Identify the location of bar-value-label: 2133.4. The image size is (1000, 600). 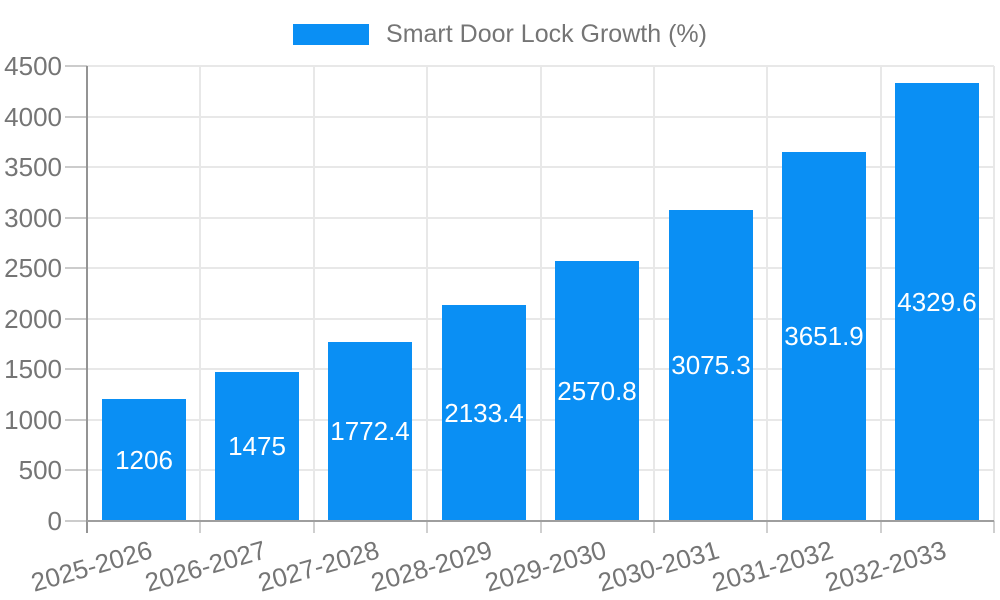
(484, 412).